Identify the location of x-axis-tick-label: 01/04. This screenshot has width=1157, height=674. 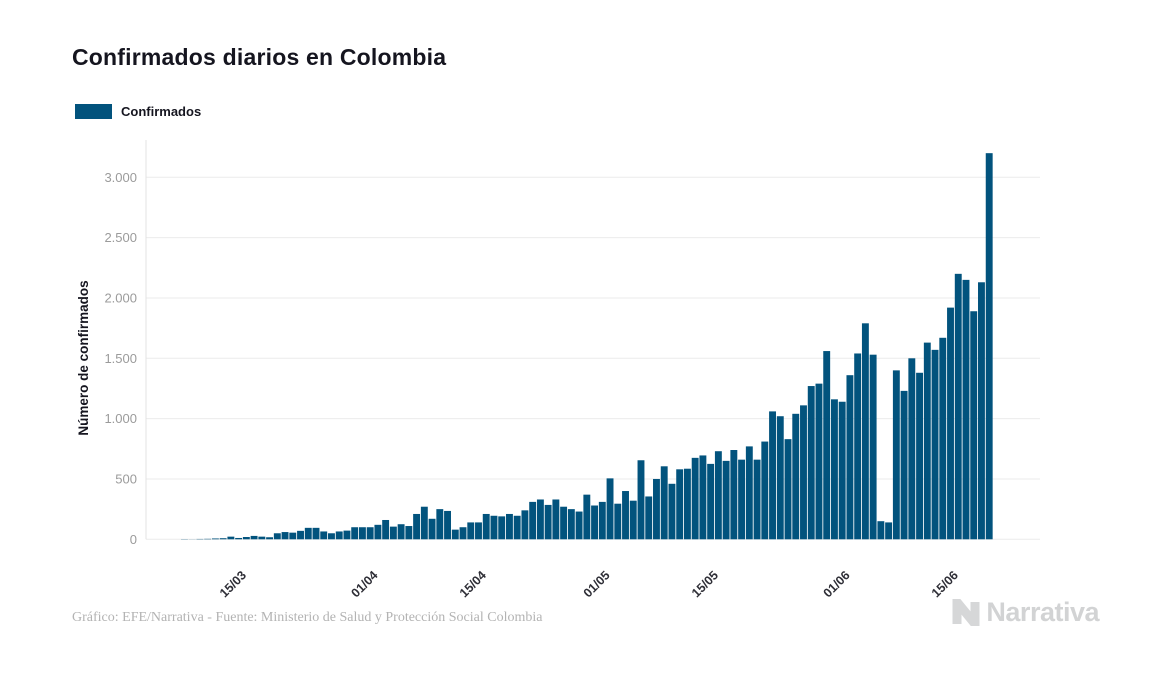
(365, 584).